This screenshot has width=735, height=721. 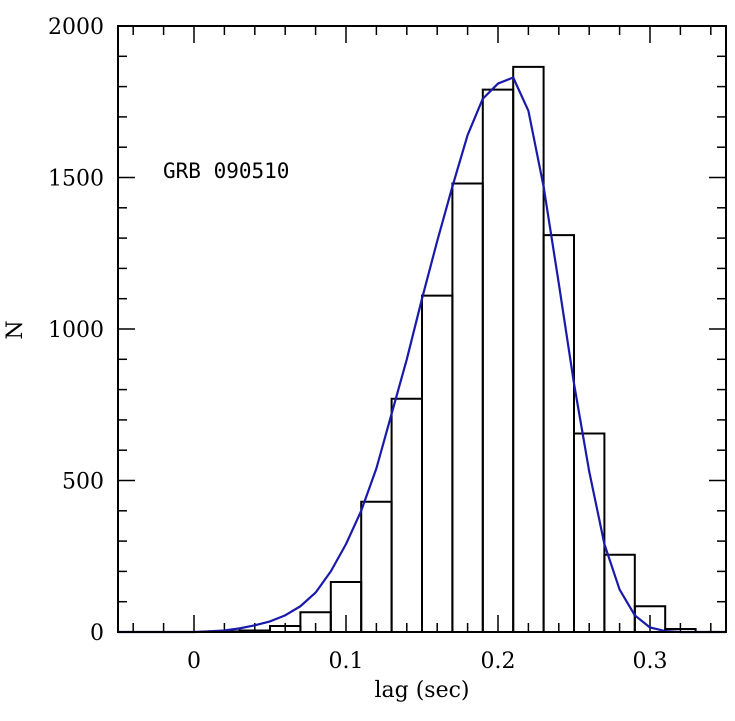 What do you see at coordinates (194, 661) in the screenshot?
I see `x-tick-label: 0` at bounding box center [194, 661].